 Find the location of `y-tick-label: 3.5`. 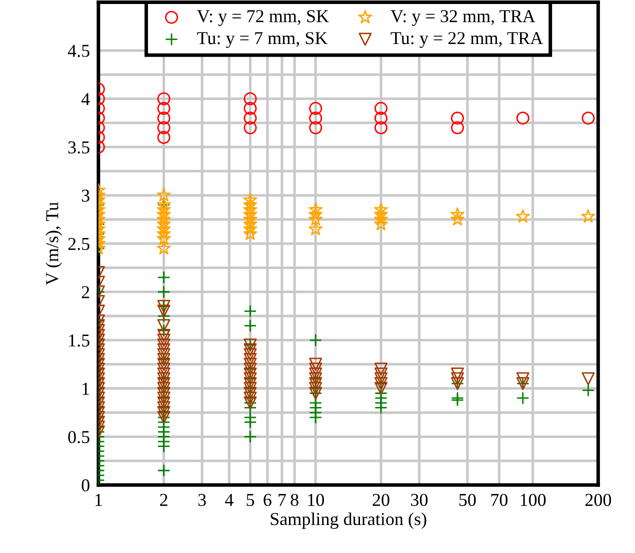

y-tick-label: 3.5 is located at coordinates (79, 147).